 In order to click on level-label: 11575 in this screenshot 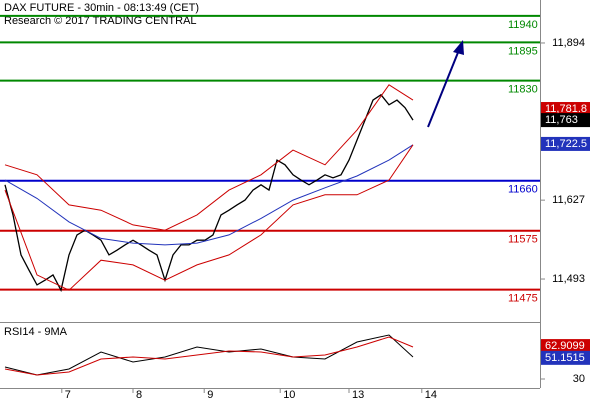, I will do `click(523, 240)`.